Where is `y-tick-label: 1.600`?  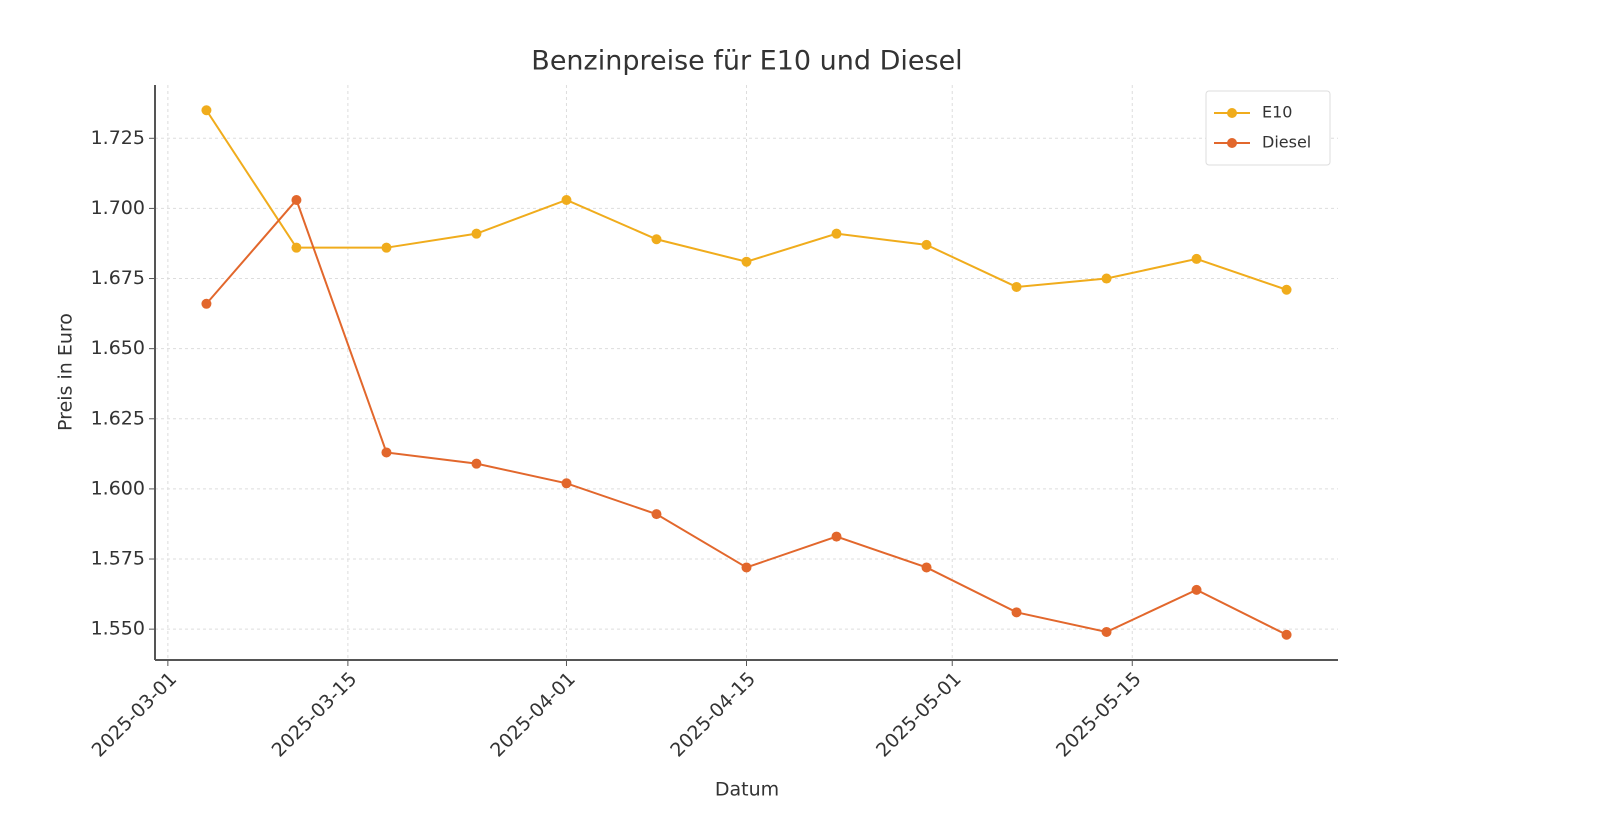
y-tick-label: 1.600 is located at coordinates (118, 488).